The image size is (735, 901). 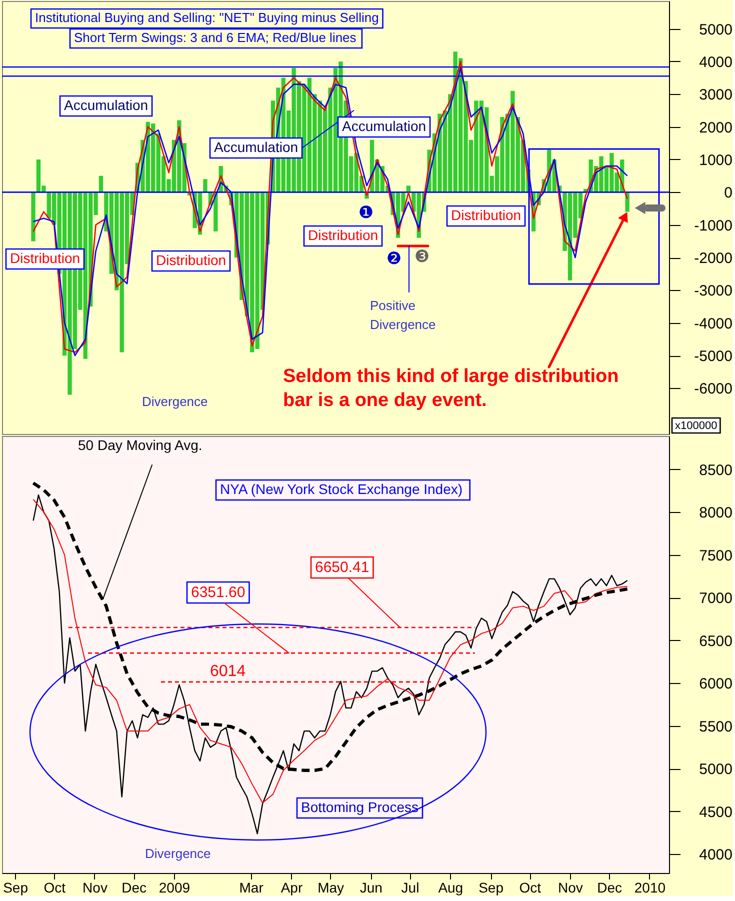 I want to click on y-tick-label: 4500, so click(x=715, y=812).